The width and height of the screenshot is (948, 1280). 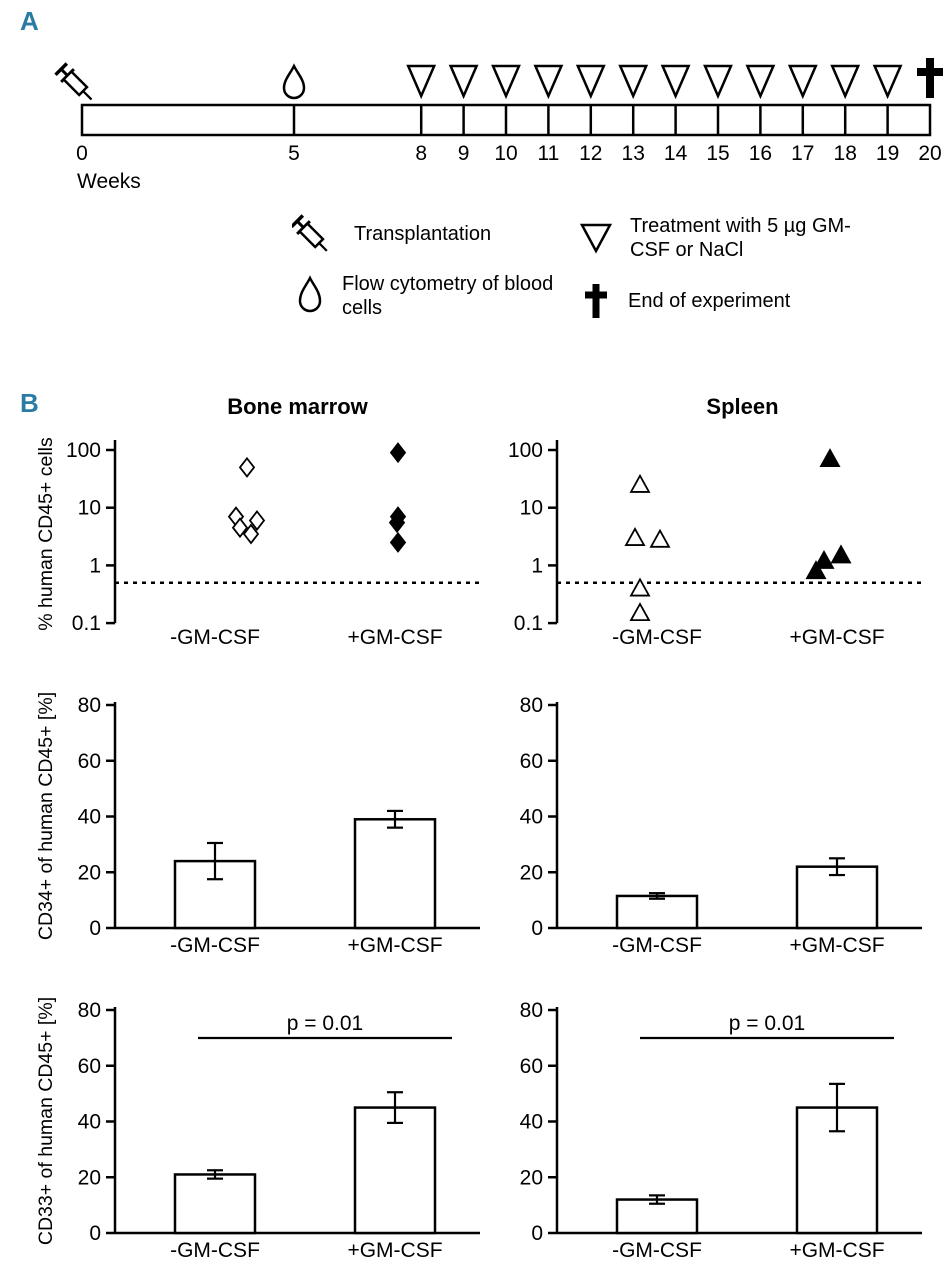 I want to click on legend-text-end: End of experiment, so click(x=709, y=301).